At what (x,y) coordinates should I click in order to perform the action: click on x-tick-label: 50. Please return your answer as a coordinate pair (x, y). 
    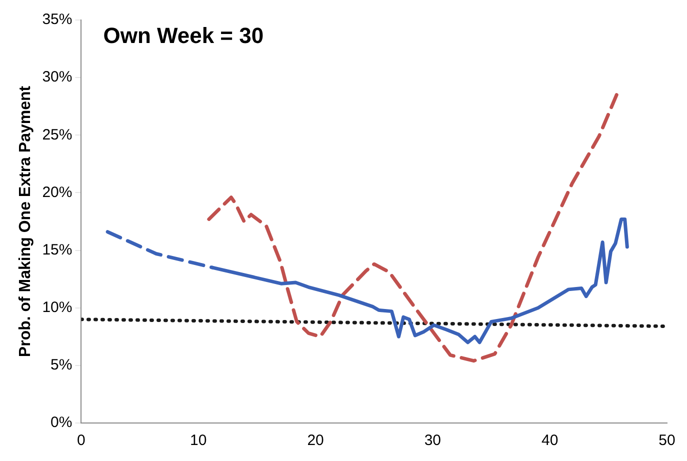
    Looking at the image, I should click on (667, 441).